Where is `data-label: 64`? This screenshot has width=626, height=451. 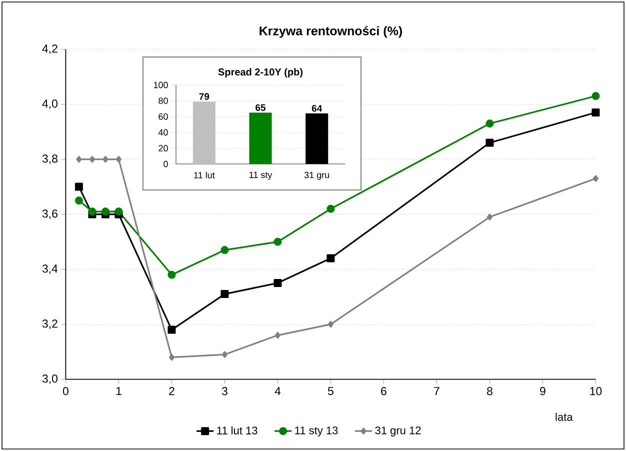
data-label: 64 is located at coordinates (317, 108).